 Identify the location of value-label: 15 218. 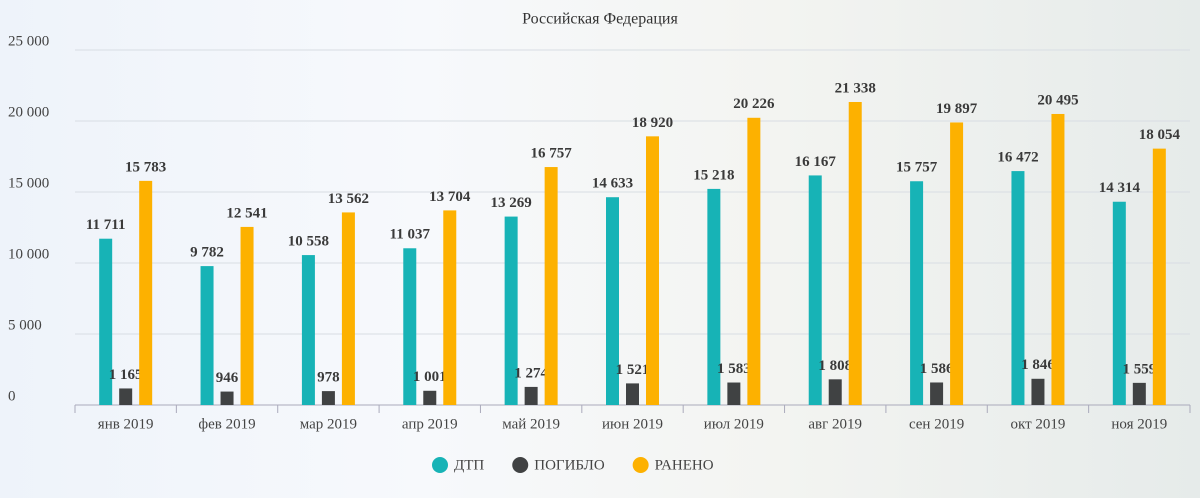
(713, 175).